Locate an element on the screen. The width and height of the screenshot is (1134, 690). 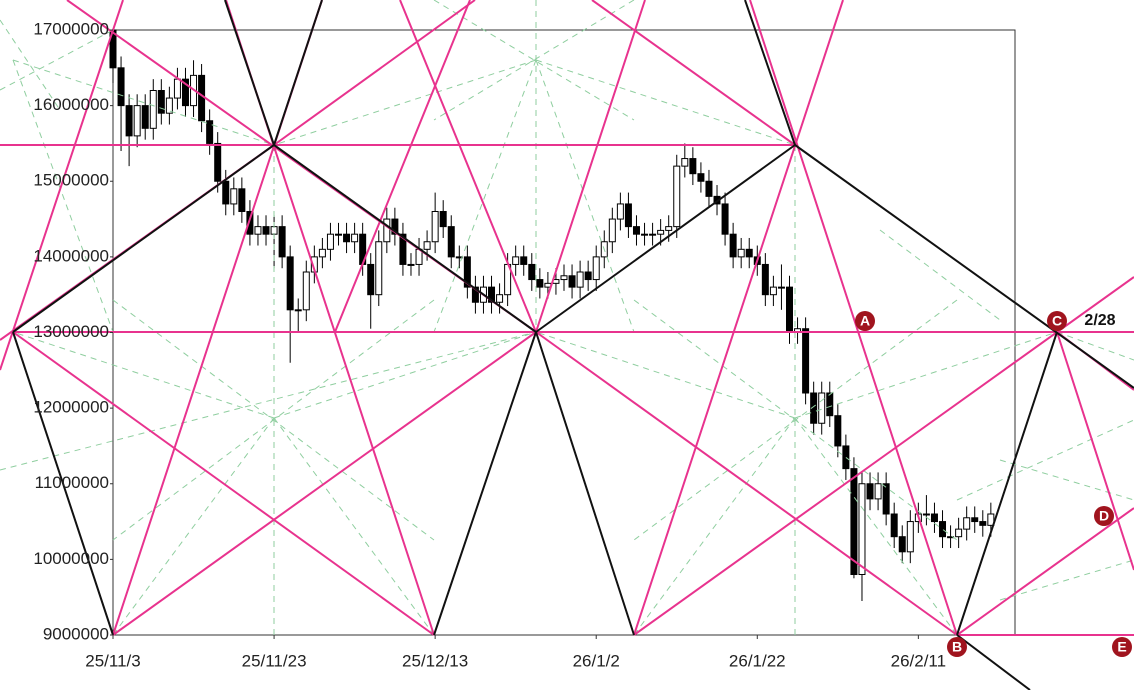
point-label: A is located at coordinates (865, 321).